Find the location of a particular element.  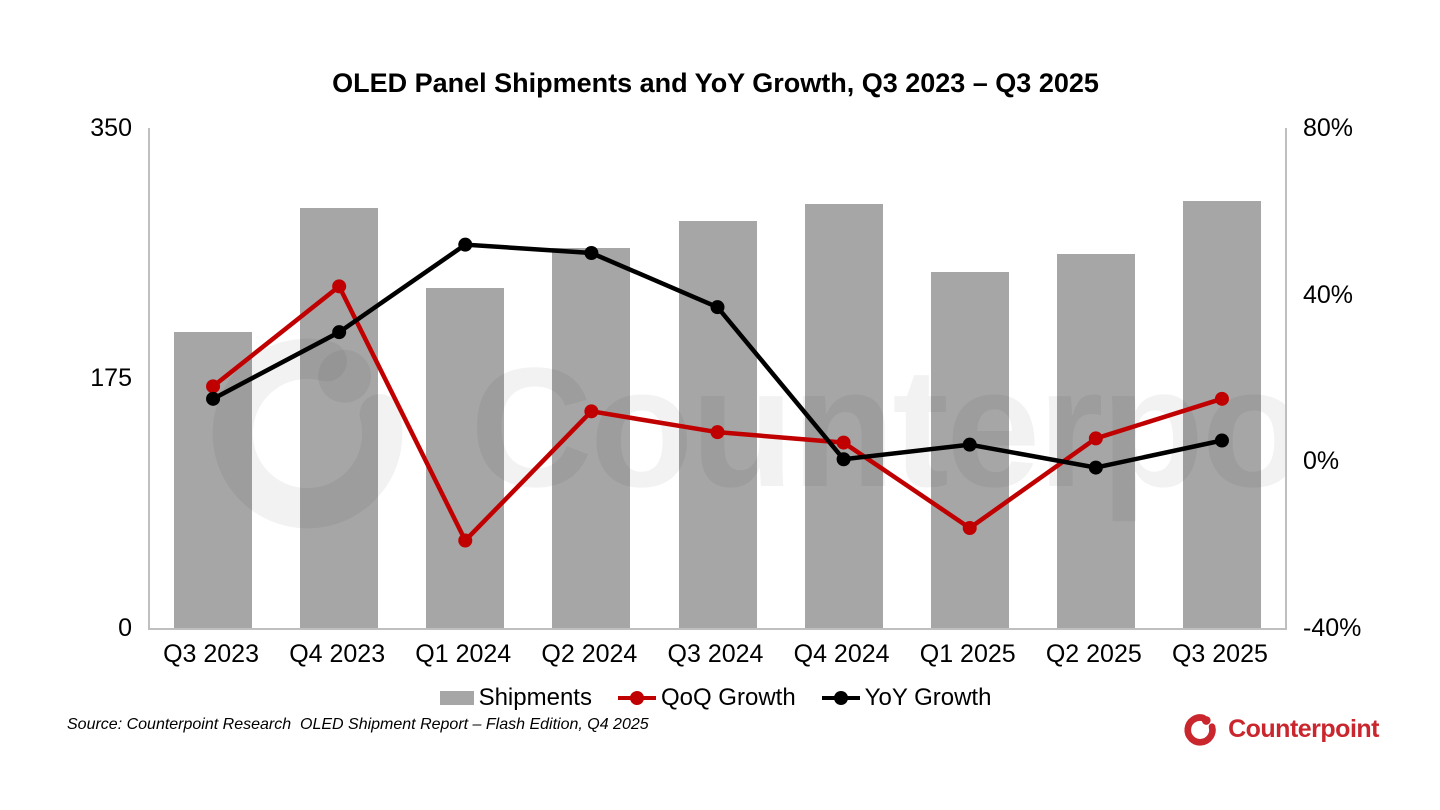

y-axis-tick-right: 0% is located at coordinates (1321, 461).